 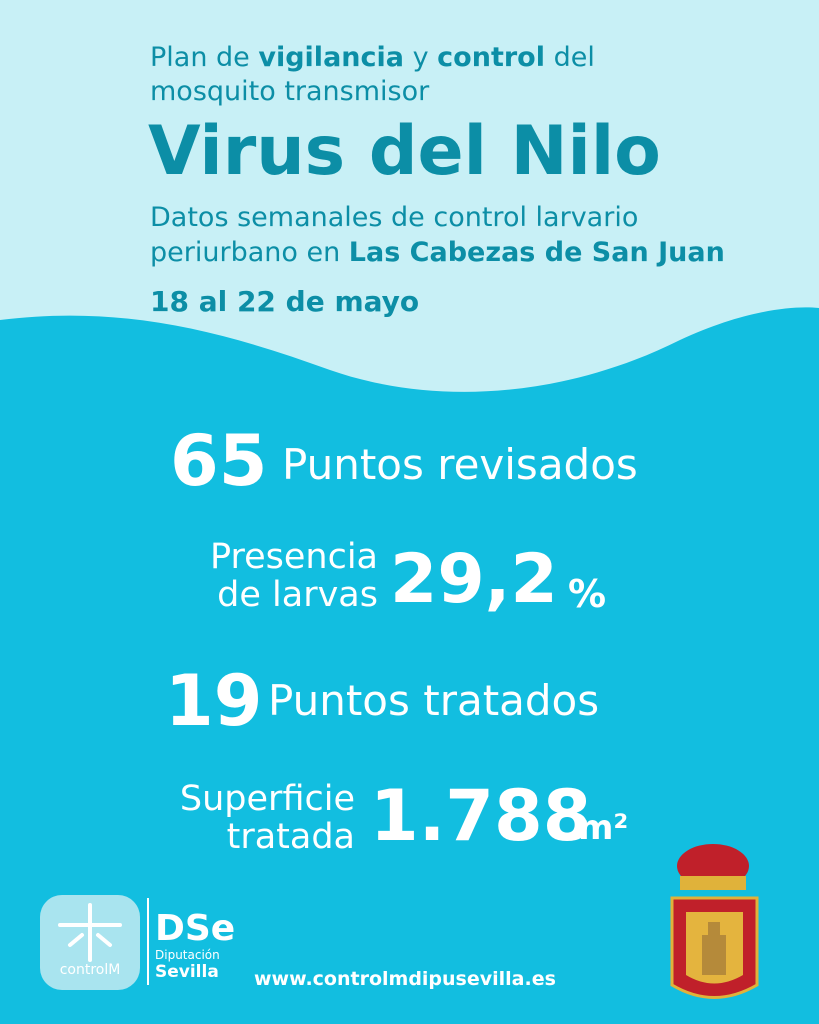 What do you see at coordinates (90, 932) in the screenshot?
I see `mosquito-icon` at bounding box center [90, 932].